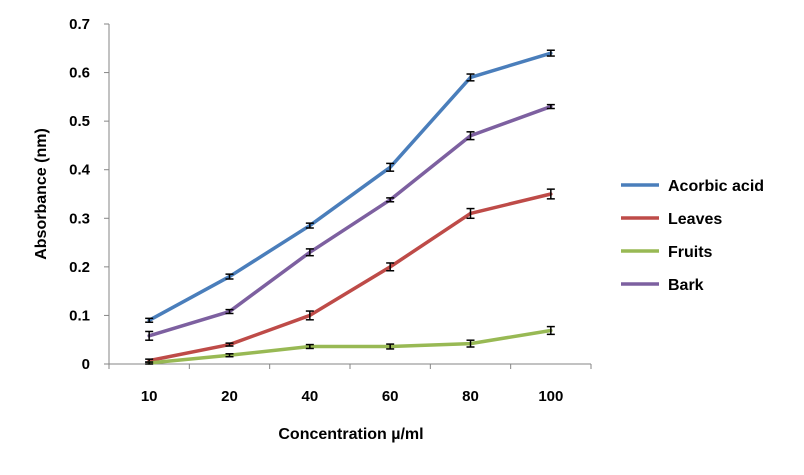  I want to click on legend-item-acorbic-acid: Acorbic acid, so click(692, 186).